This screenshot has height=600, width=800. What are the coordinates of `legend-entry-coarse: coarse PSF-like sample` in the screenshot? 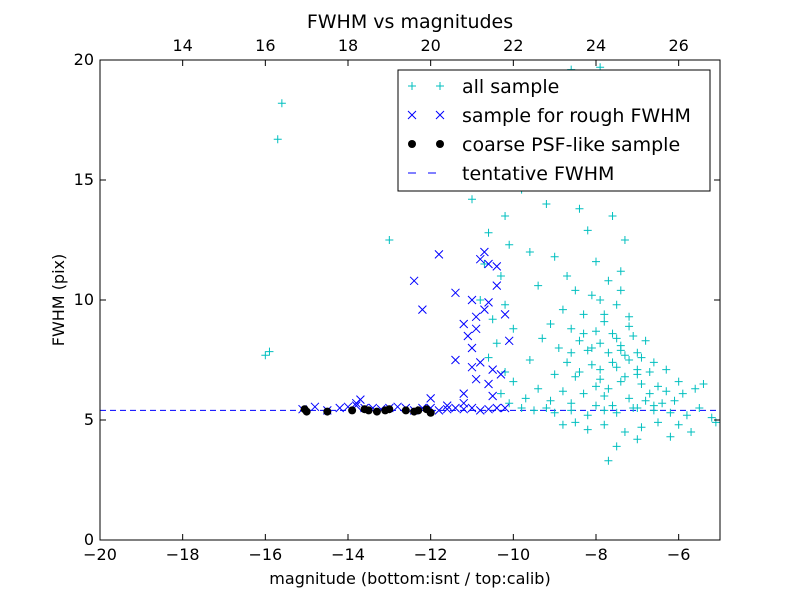 It's located at (544, 145).